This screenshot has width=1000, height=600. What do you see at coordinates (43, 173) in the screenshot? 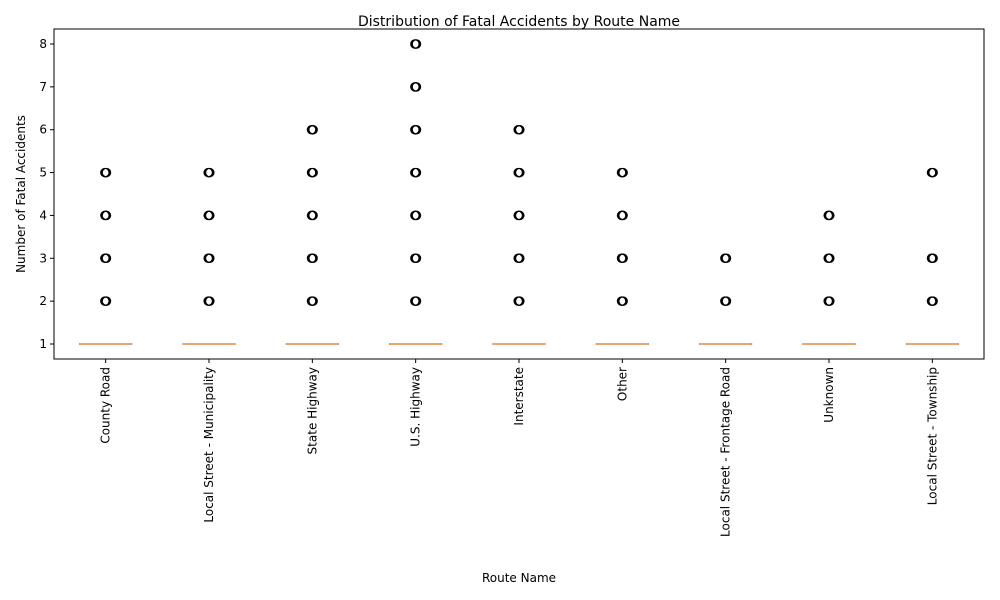
I see `y-tick-label: 5` at bounding box center [43, 173].